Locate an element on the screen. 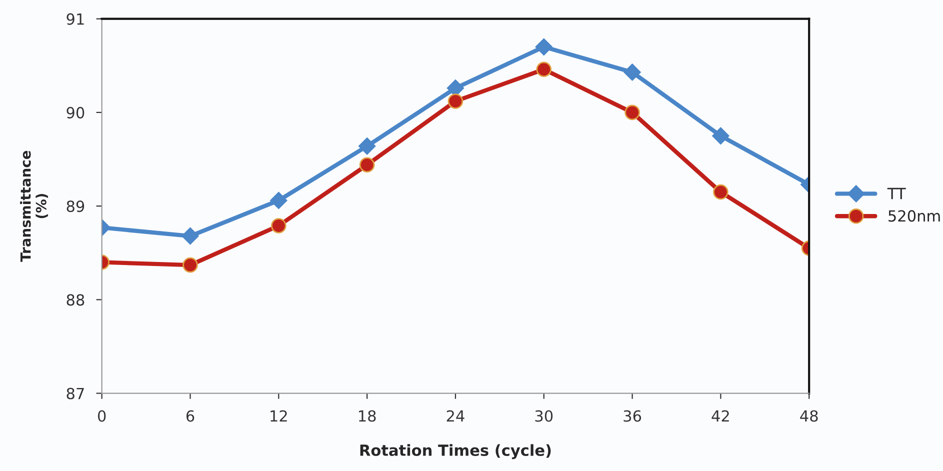 This screenshot has width=943, height=471. y-axis-title: Transmittance (%) is located at coordinates (34, 206).